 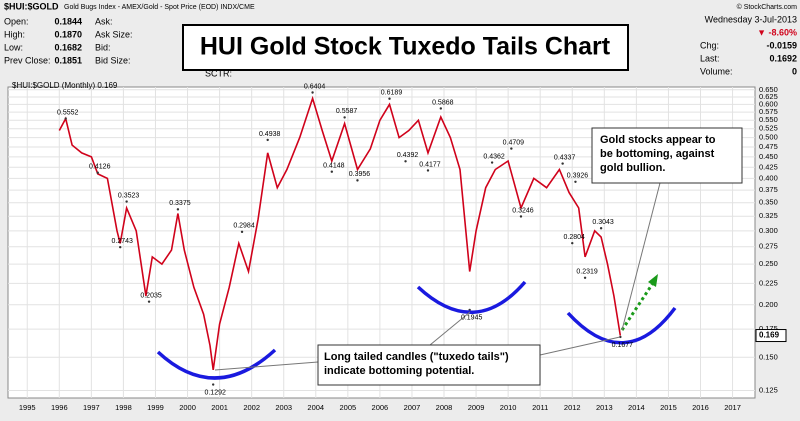 I want to click on price-label: 0.1677, so click(x=623, y=345).